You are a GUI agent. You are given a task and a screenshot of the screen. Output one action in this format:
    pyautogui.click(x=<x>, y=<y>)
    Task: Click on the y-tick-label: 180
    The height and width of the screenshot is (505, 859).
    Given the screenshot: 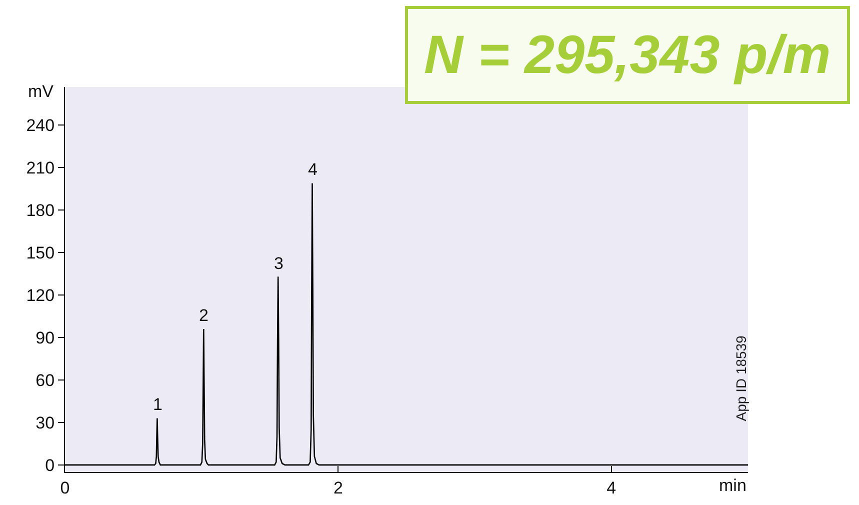 What is the action you would take?
    pyautogui.click(x=40, y=210)
    